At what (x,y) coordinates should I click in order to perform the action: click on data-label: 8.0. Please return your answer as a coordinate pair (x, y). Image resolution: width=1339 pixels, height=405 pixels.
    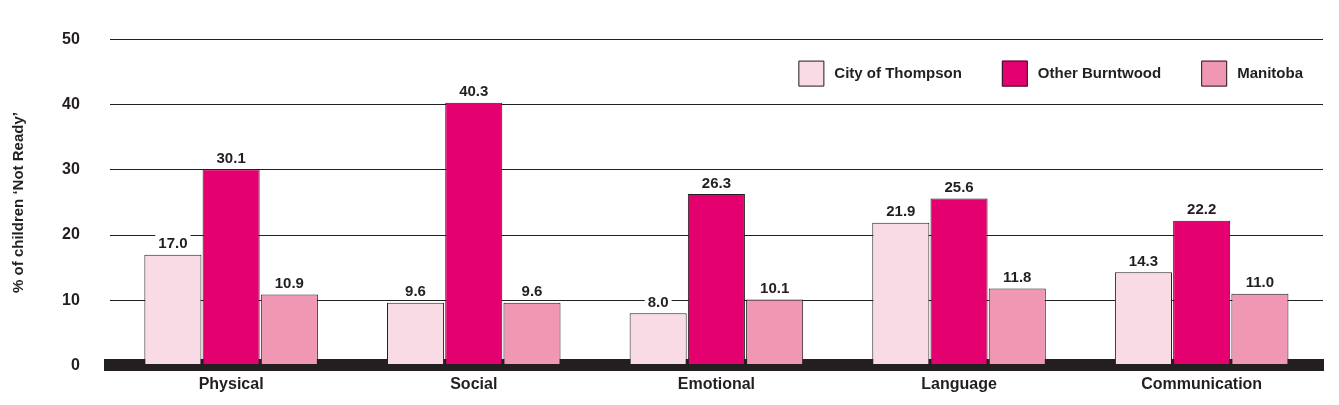
    Looking at the image, I should click on (658, 301).